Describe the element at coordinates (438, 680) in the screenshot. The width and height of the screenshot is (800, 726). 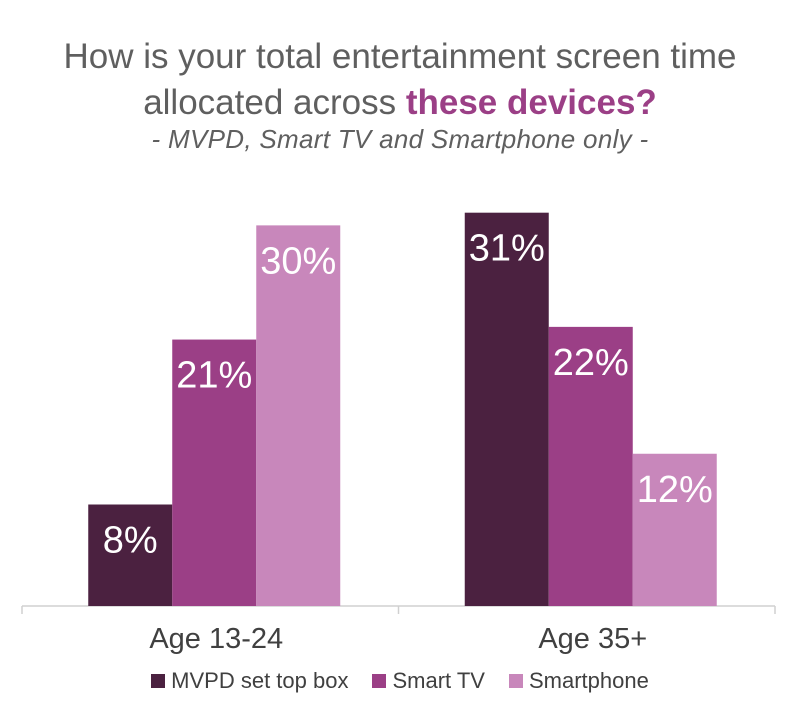
I see `legend-label: Smart TV` at that location.